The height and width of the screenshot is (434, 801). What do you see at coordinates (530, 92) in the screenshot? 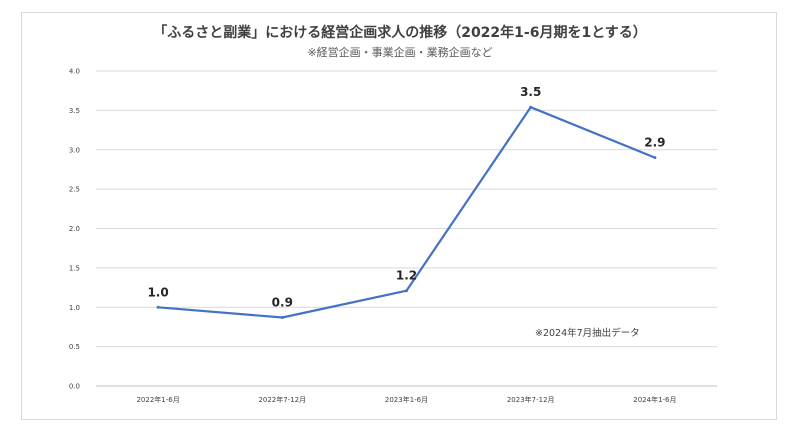
I see `data-label: 3.5` at bounding box center [530, 92].